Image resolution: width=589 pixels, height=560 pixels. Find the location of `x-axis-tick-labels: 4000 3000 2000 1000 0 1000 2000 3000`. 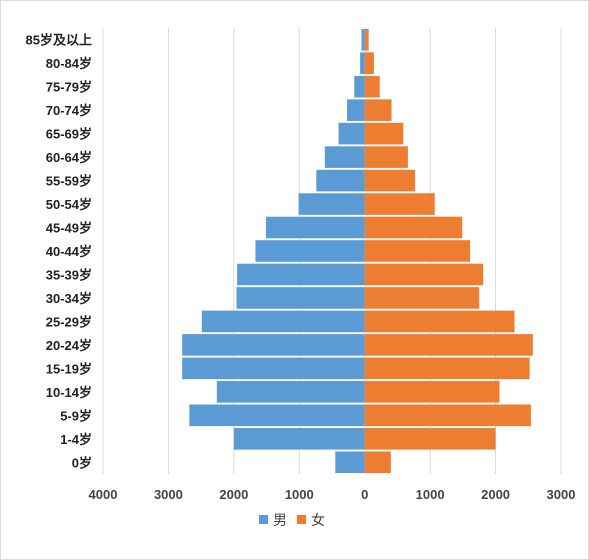

x-axis-tick-labels: 4000 3000 2000 1000 0 1000 2000 3000 is located at coordinates (332, 494).